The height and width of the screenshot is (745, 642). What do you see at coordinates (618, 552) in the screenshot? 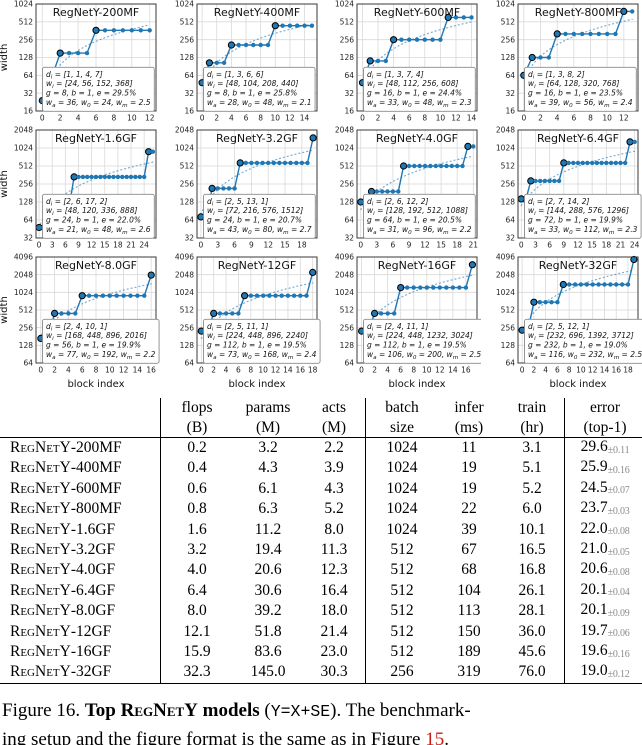
I see `error-stddev: ±0.05` at bounding box center [618, 552].